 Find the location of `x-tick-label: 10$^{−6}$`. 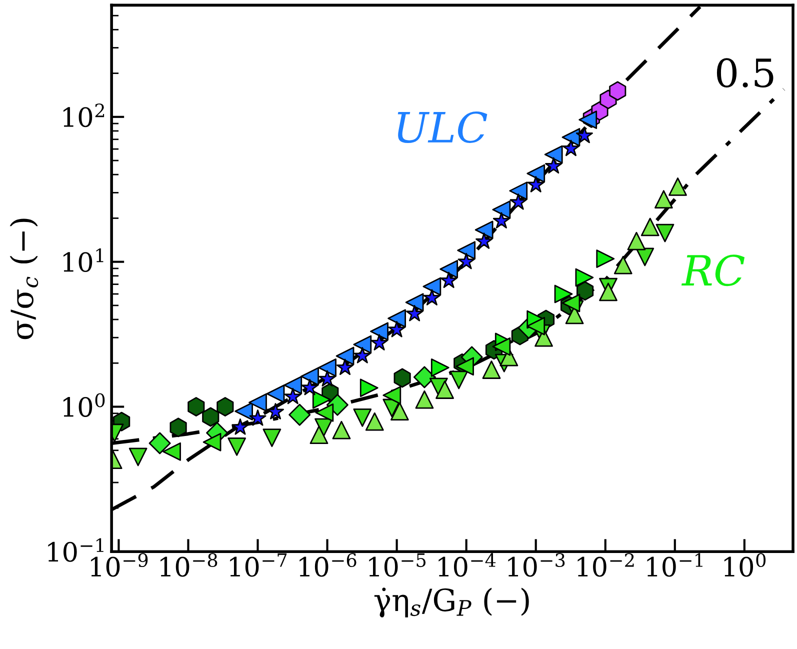

x-tick-label: 10$^{−6}$ is located at coordinates (328, 565).